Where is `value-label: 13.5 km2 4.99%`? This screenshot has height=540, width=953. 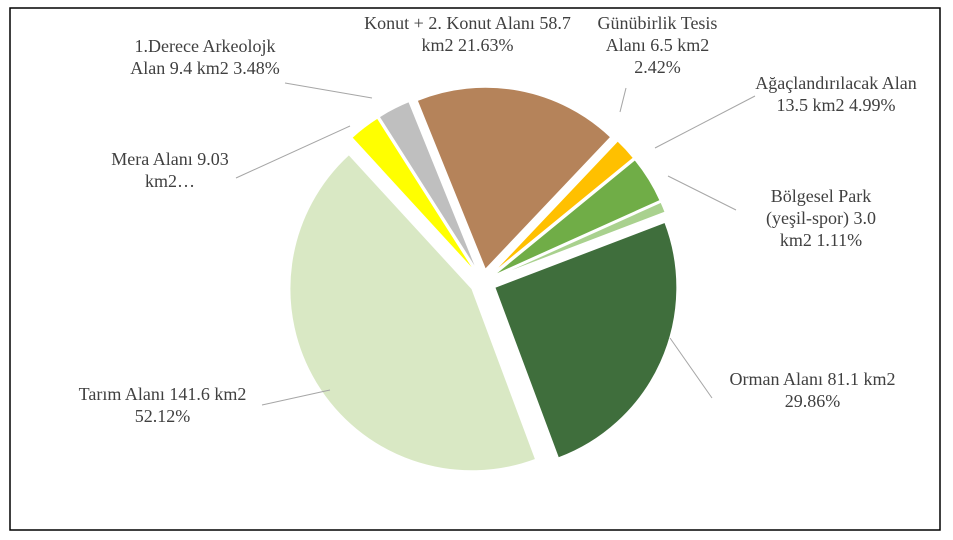 value-label: 13.5 km2 4.99% is located at coordinates (836, 105).